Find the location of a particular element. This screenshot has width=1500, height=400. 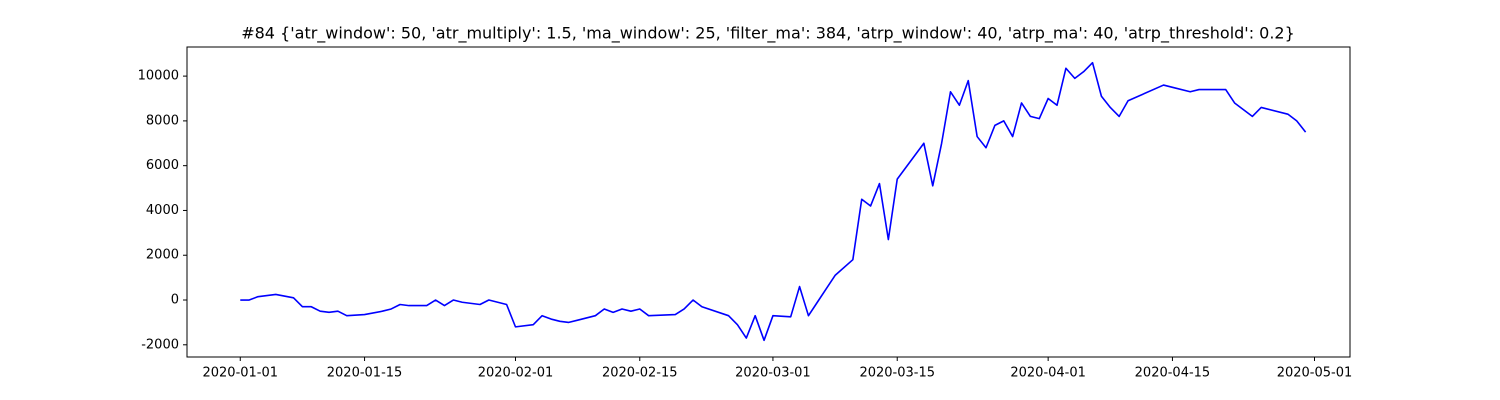

x-tick-label: 2020-02-15 is located at coordinates (640, 373).